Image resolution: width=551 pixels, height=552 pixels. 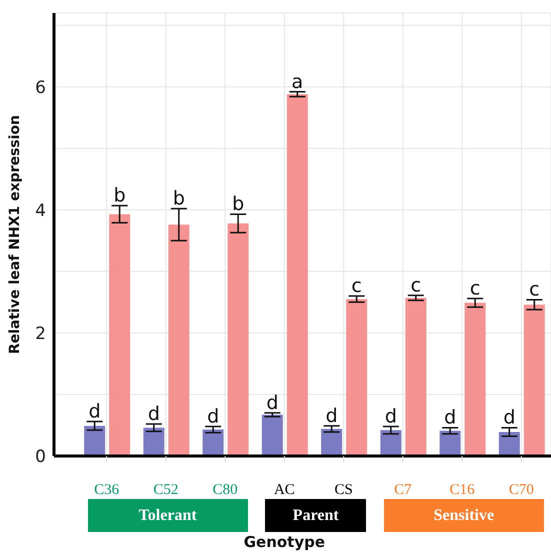 What do you see at coordinates (40, 88) in the screenshot?
I see `y-tick-label: 6` at bounding box center [40, 88].